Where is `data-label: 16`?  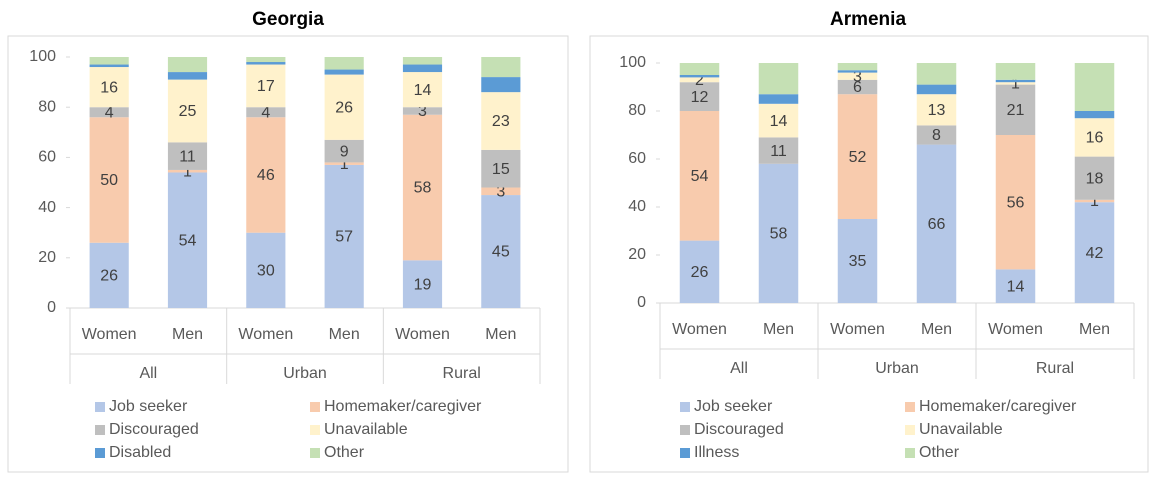 data-label: 16 is located at coordinates (109, 87).